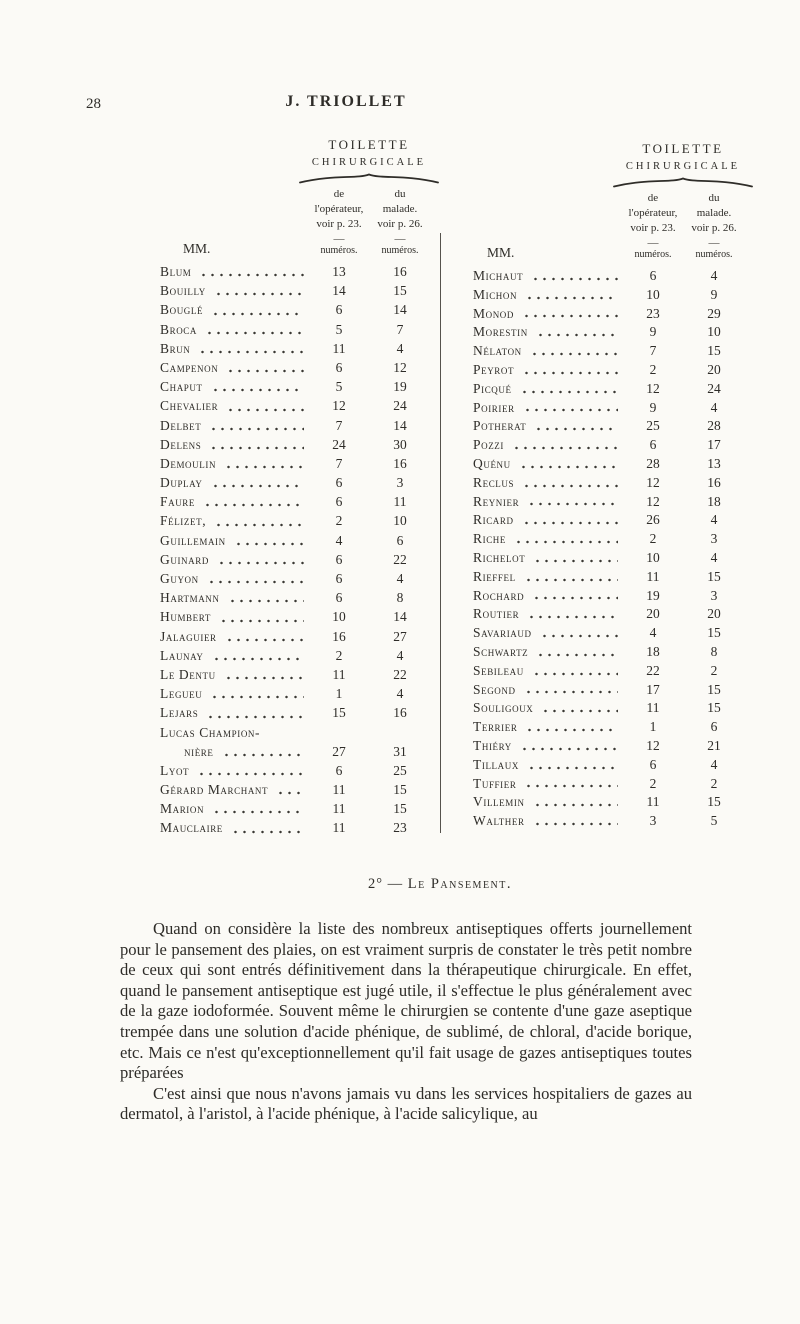  I want to click on running-title: J. TRIOLLET, so click(346, 101).